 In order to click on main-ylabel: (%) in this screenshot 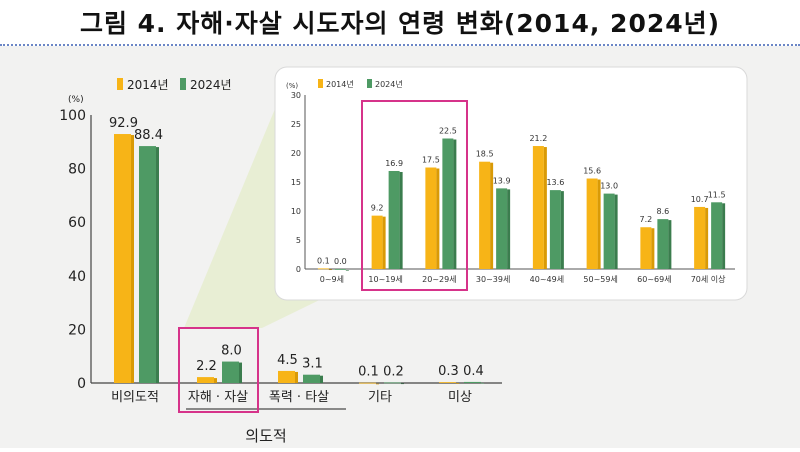, I will do `click(76, 100)`.